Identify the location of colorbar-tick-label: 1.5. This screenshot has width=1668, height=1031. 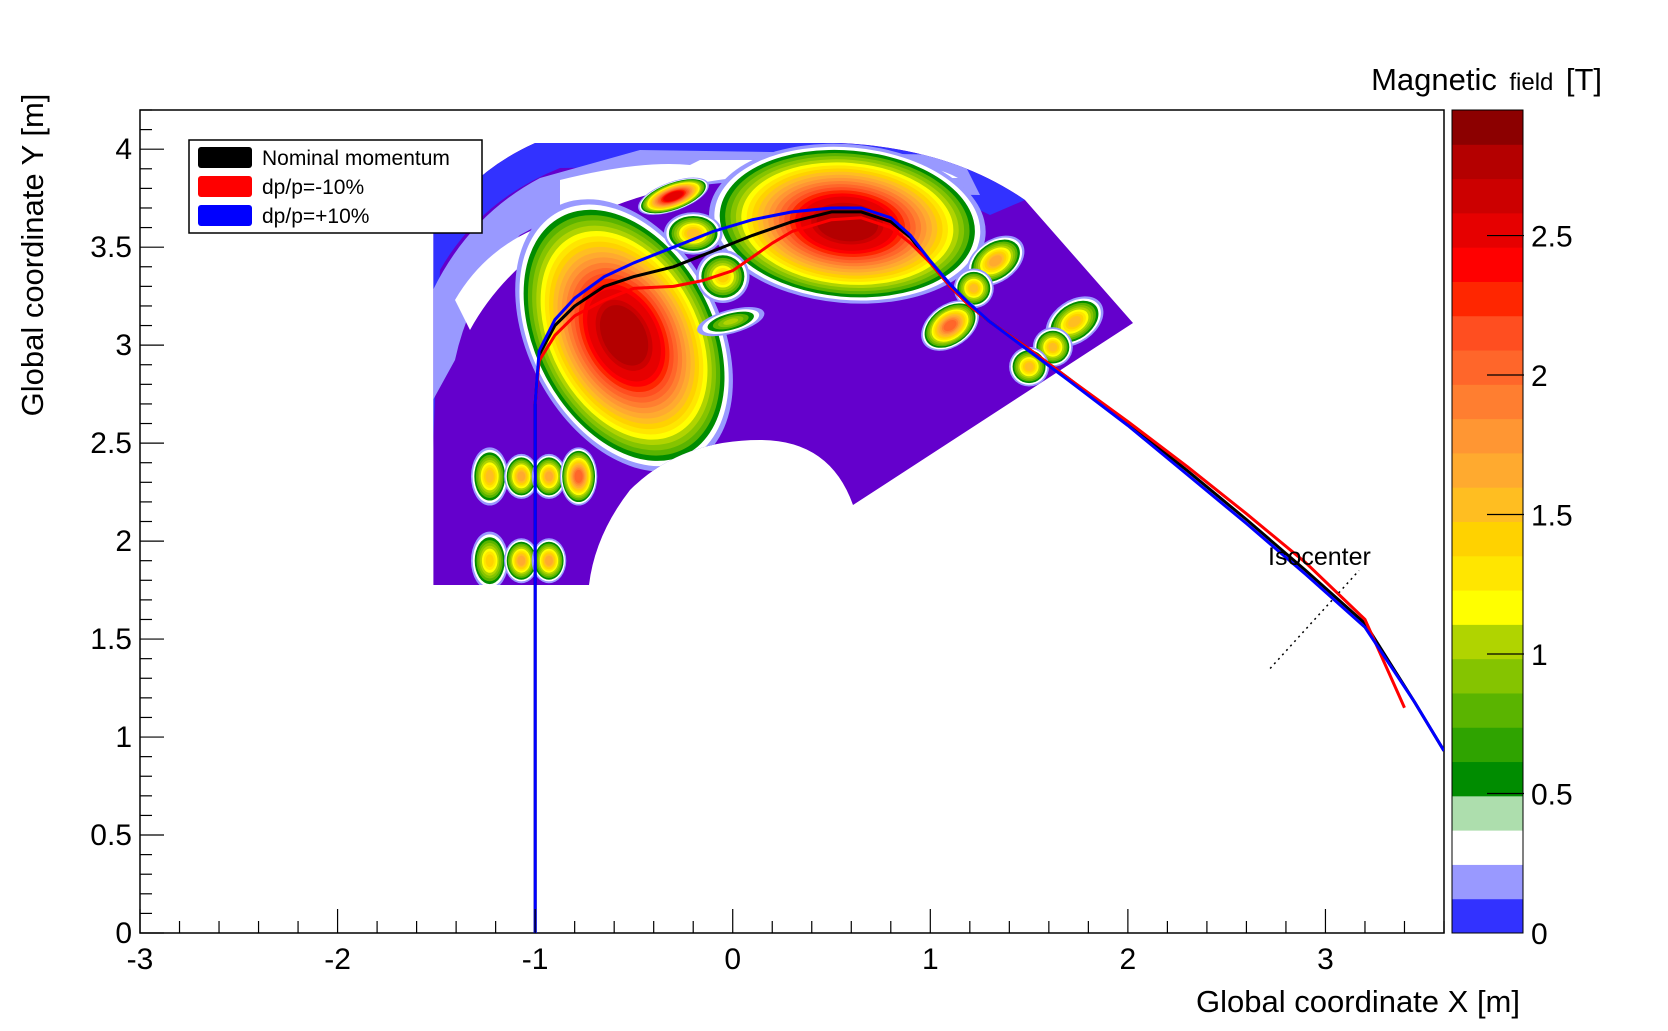
(1552, 516).